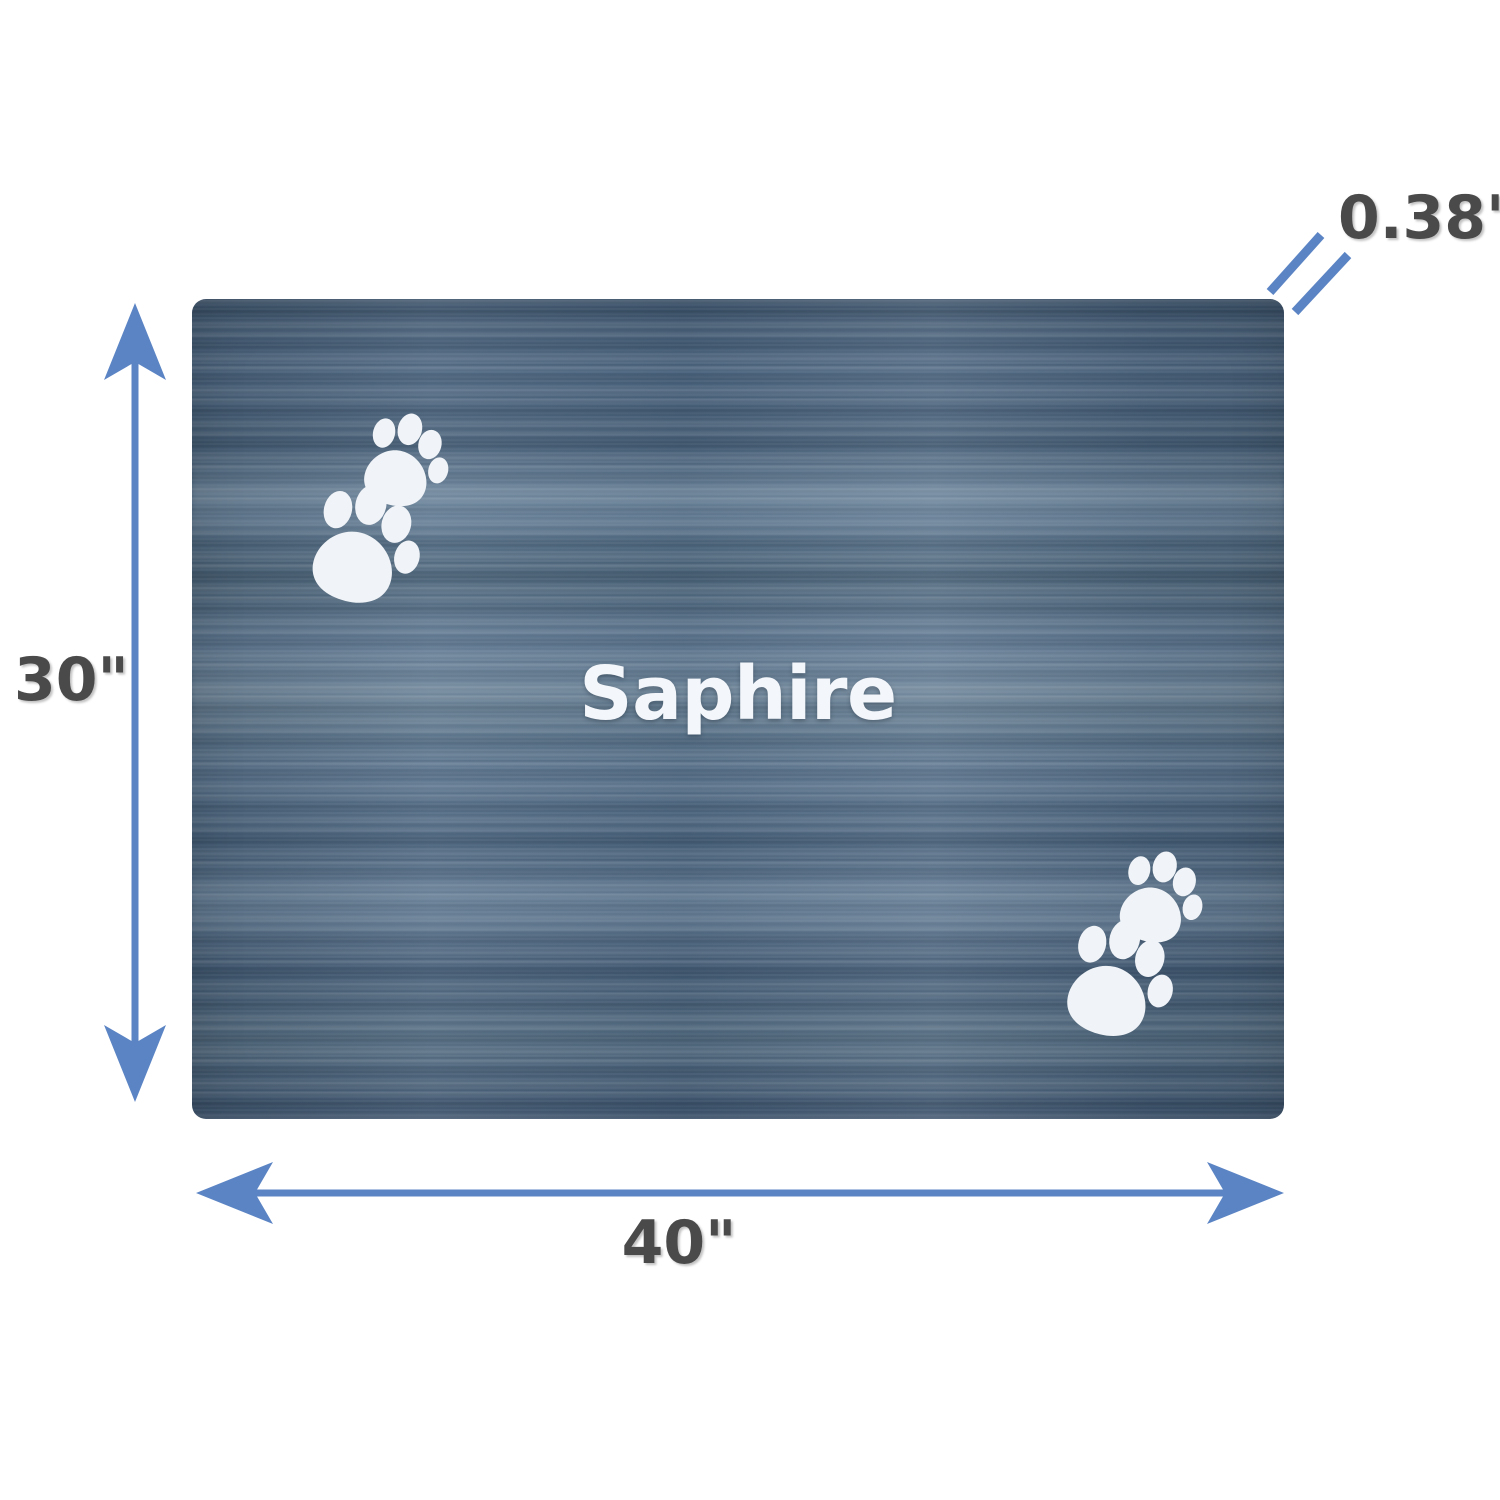  I want to click on height-dimension-label: 30", so click(71, 680).